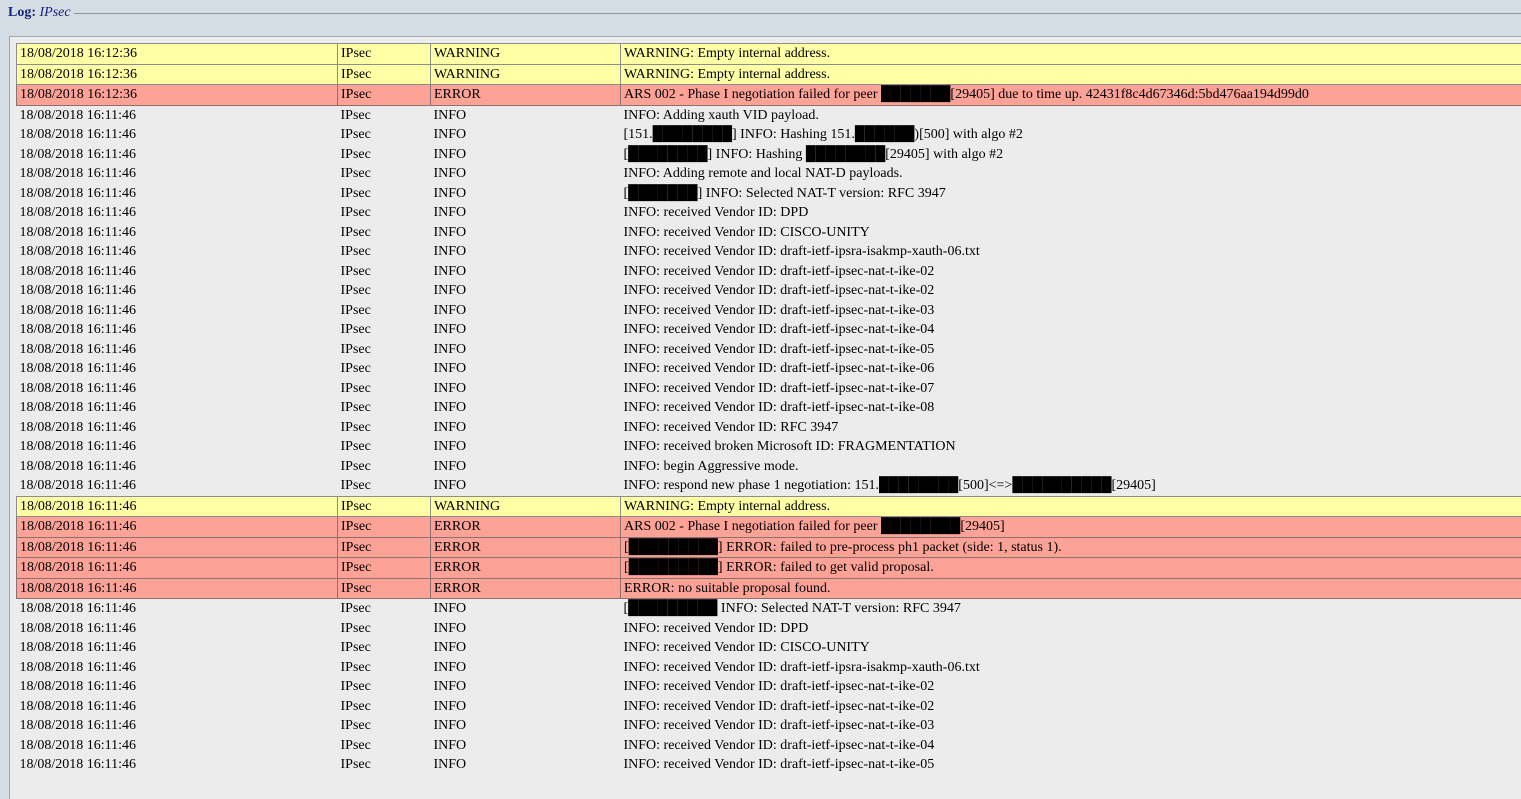  What do you see at coordinates (1071, 648) in the screenshot?
I see `log-message-cell: INFO: received Vendor ID: CISCO-UNITY` at bounding box center [1071, 648].